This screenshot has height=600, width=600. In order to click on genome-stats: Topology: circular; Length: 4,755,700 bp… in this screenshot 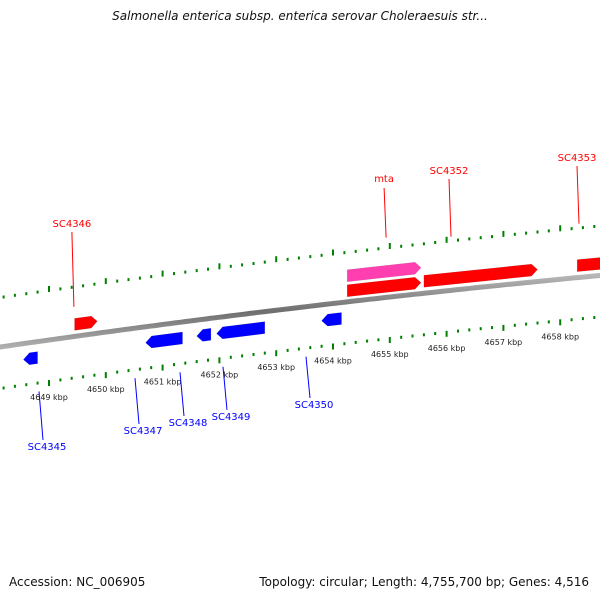, I will do `click(424, 582)`.